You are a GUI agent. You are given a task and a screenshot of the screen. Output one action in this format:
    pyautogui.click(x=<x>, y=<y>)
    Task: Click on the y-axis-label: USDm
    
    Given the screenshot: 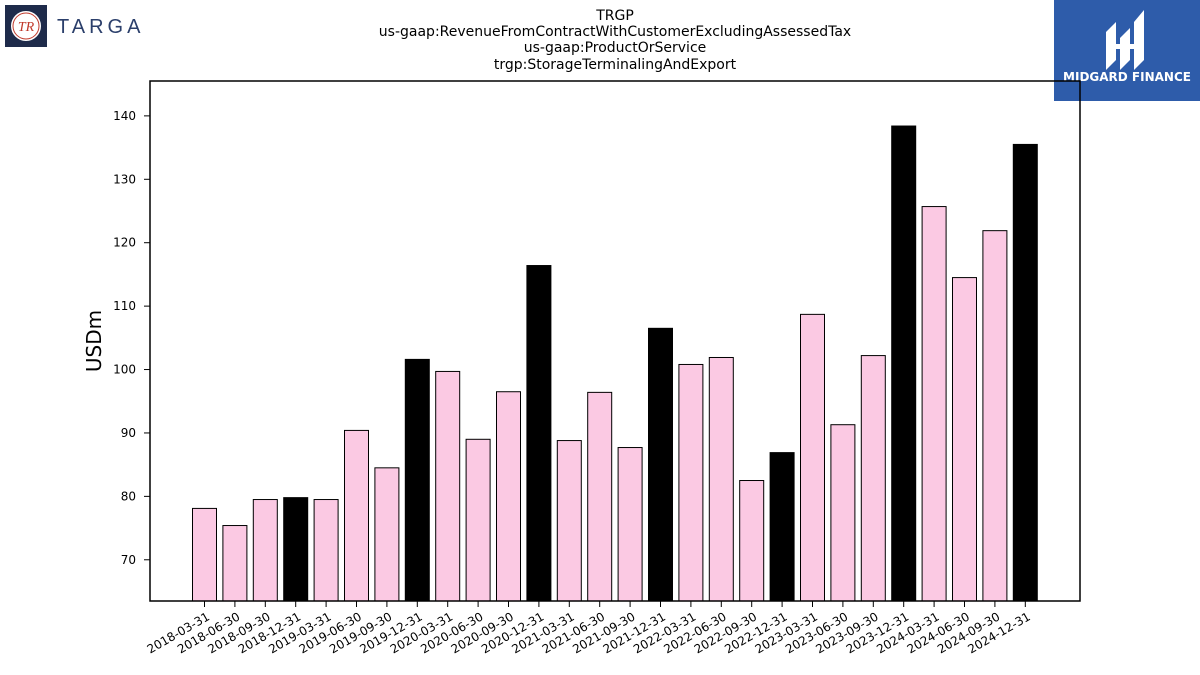 What is the action you would take?
    pyautogui.click(x=94, y=341)
    